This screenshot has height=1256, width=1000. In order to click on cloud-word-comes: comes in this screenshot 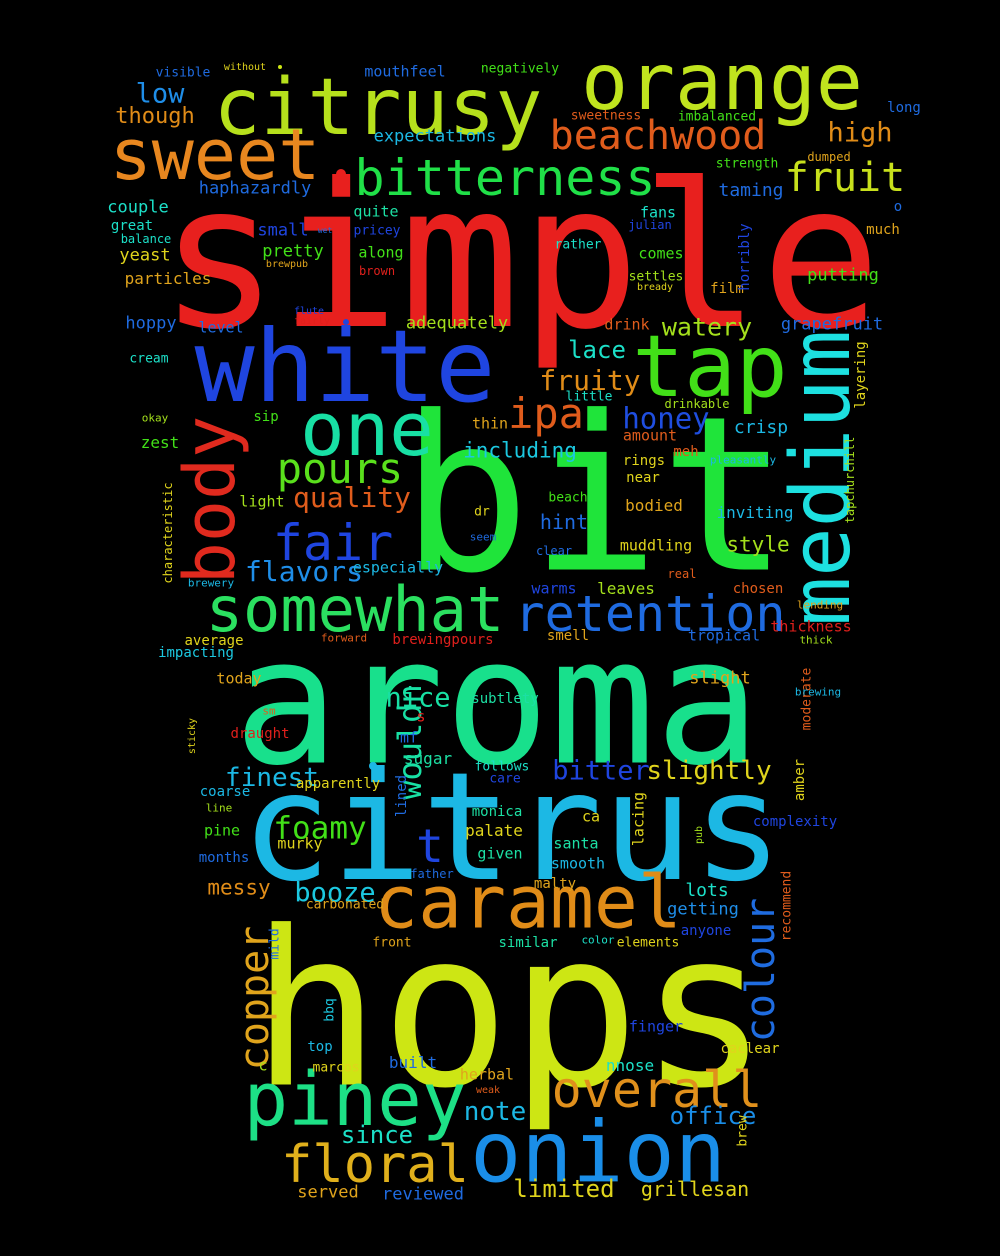, I will do `click(661, 253)`.